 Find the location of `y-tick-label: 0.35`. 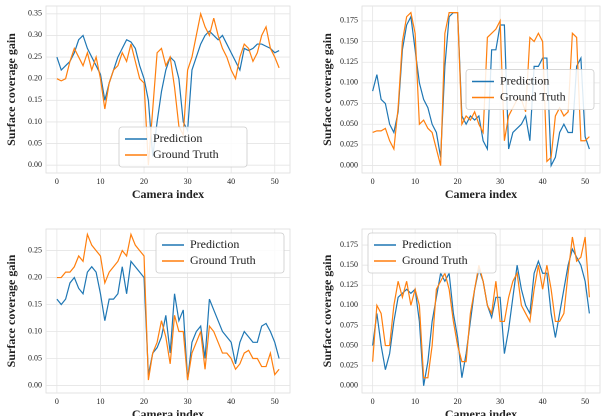

y-tick-label: 0.35 is located at coordinates (35, 13).